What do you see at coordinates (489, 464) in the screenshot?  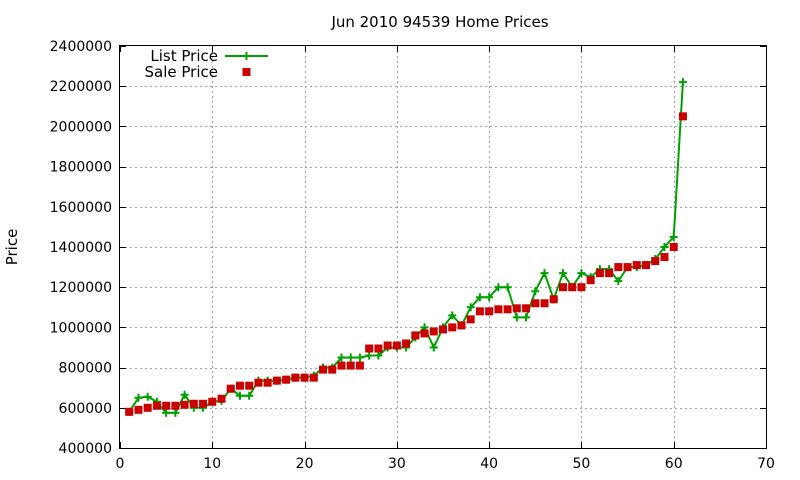 I see `x-tick-label: 40` at bounding box center [489, 464].